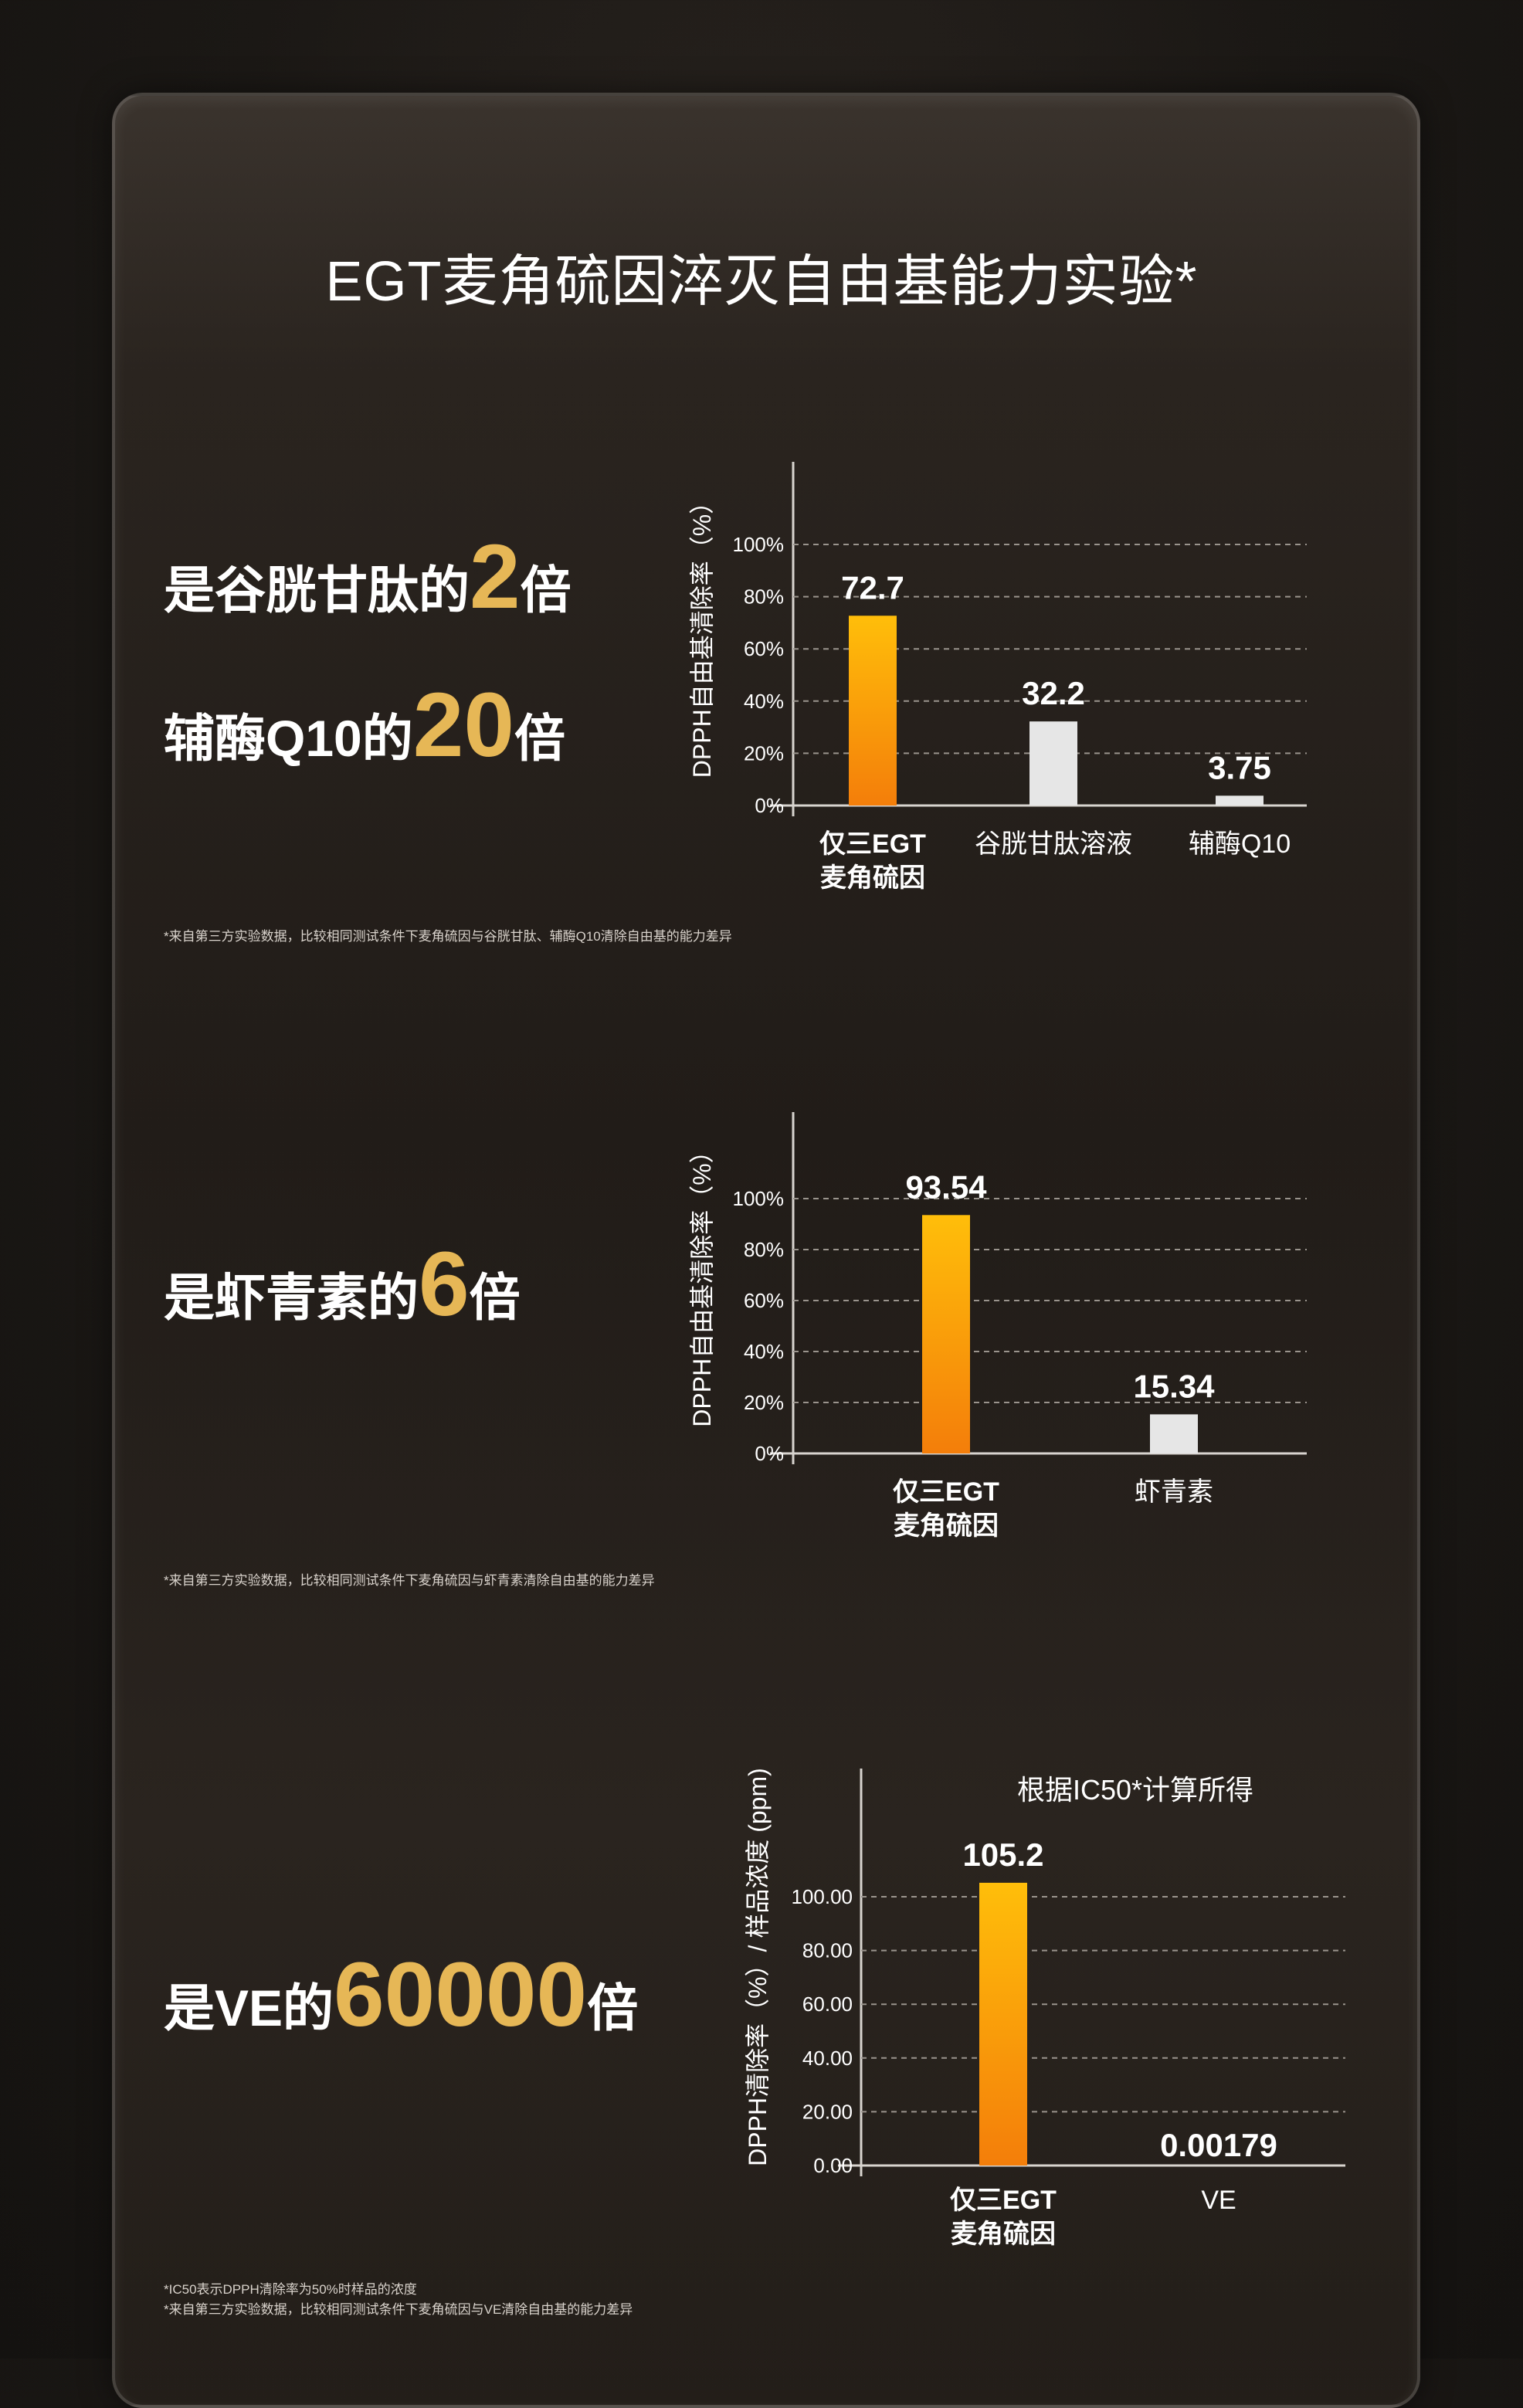 This screenshot has width=1523, height=2408. Describe the element at coordinates (1135, 1790) in the screenshot. I see `chart-annotation: 根据IC50*计算所得` at that location.